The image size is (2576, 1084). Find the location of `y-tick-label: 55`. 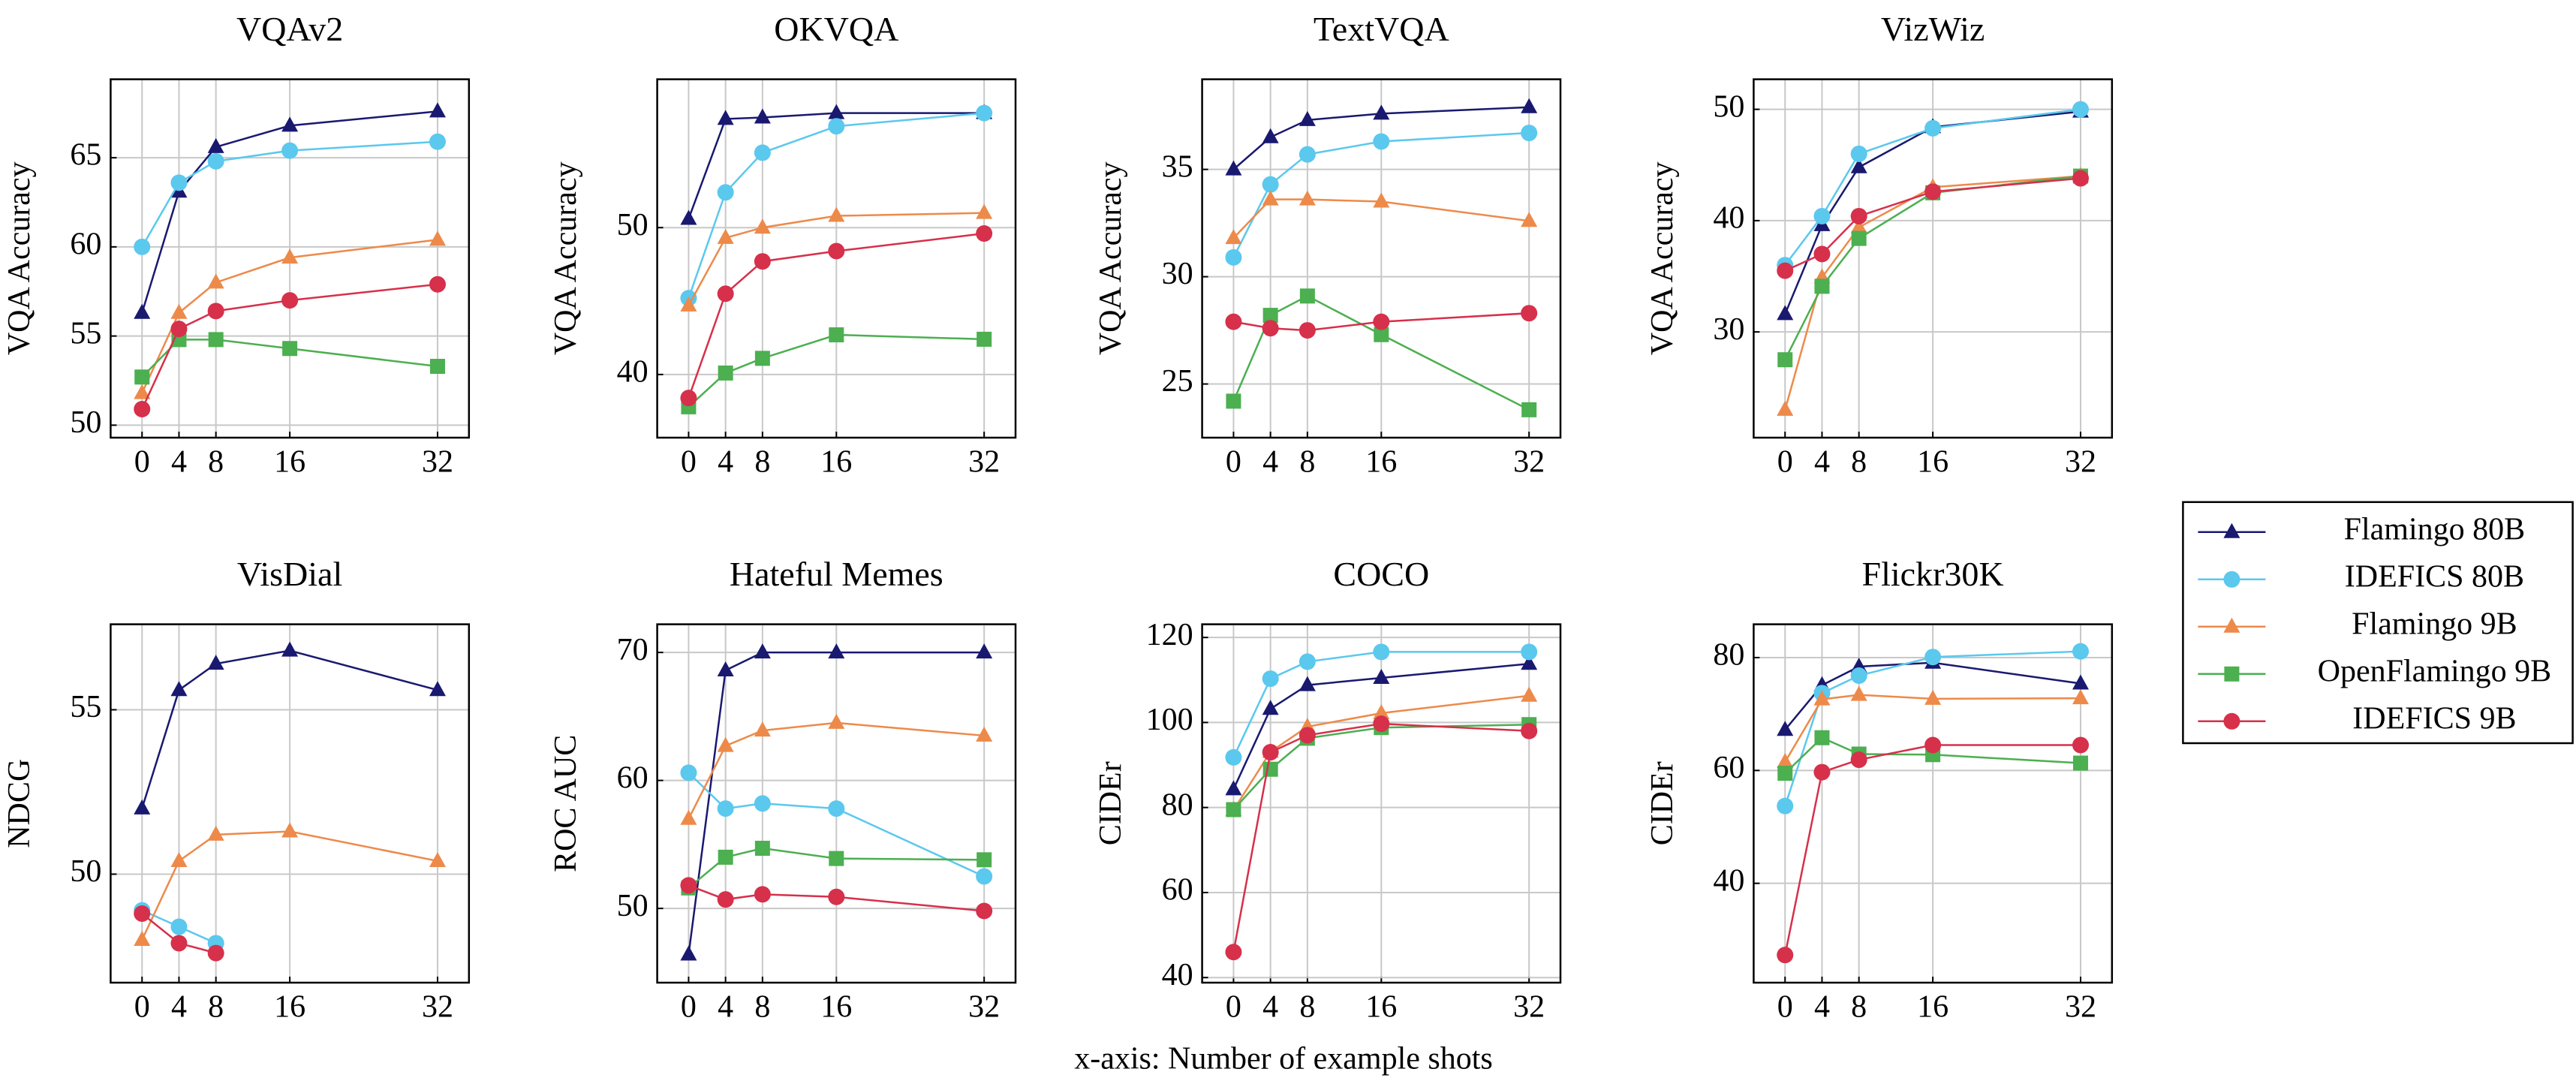

y-tick-label: 55 is located at coordinates (85, 333).